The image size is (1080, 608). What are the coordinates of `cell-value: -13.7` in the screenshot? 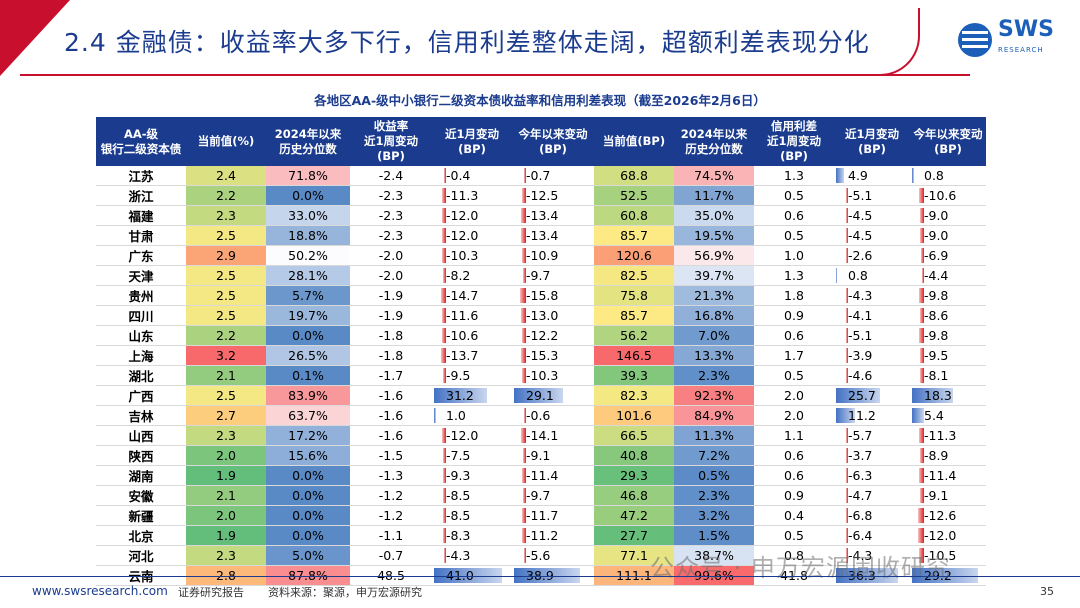 It's located at (462, 355).